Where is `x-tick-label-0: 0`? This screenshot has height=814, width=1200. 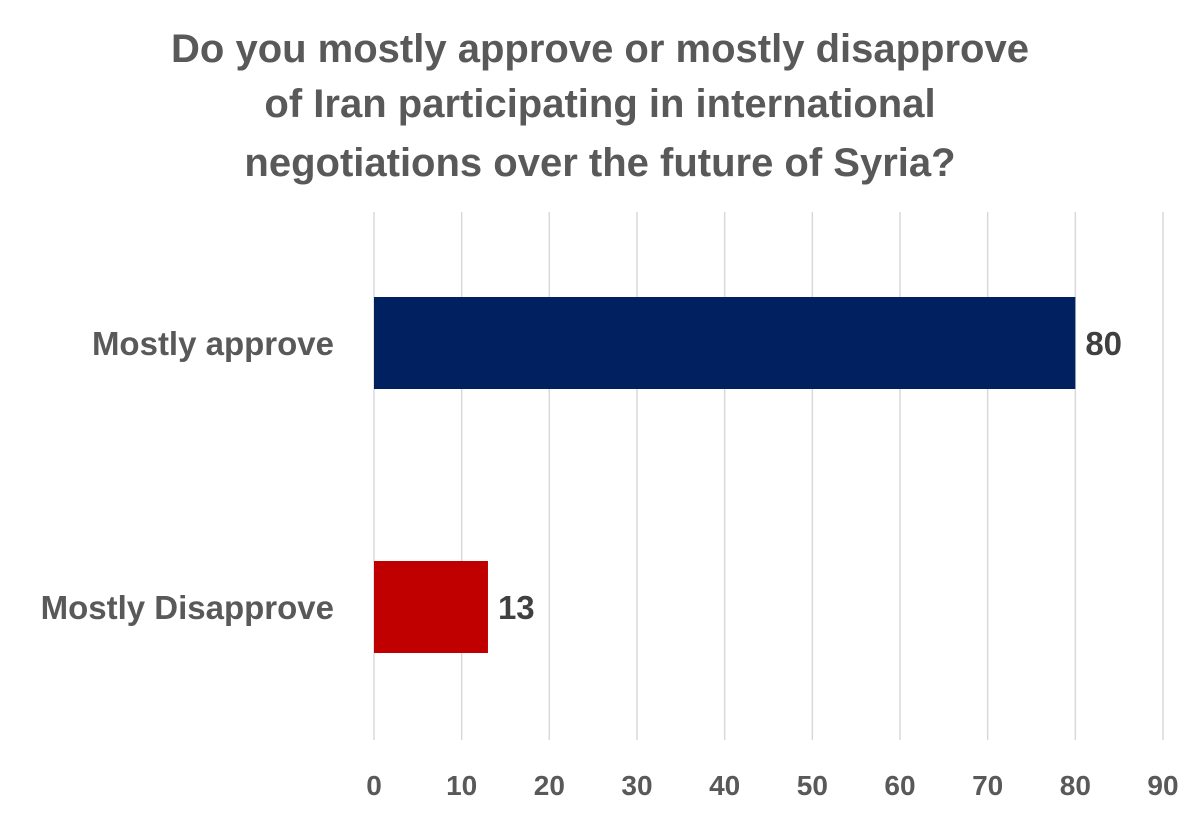
x-tick-label-0: 0 is located at coordinates (374, 785).